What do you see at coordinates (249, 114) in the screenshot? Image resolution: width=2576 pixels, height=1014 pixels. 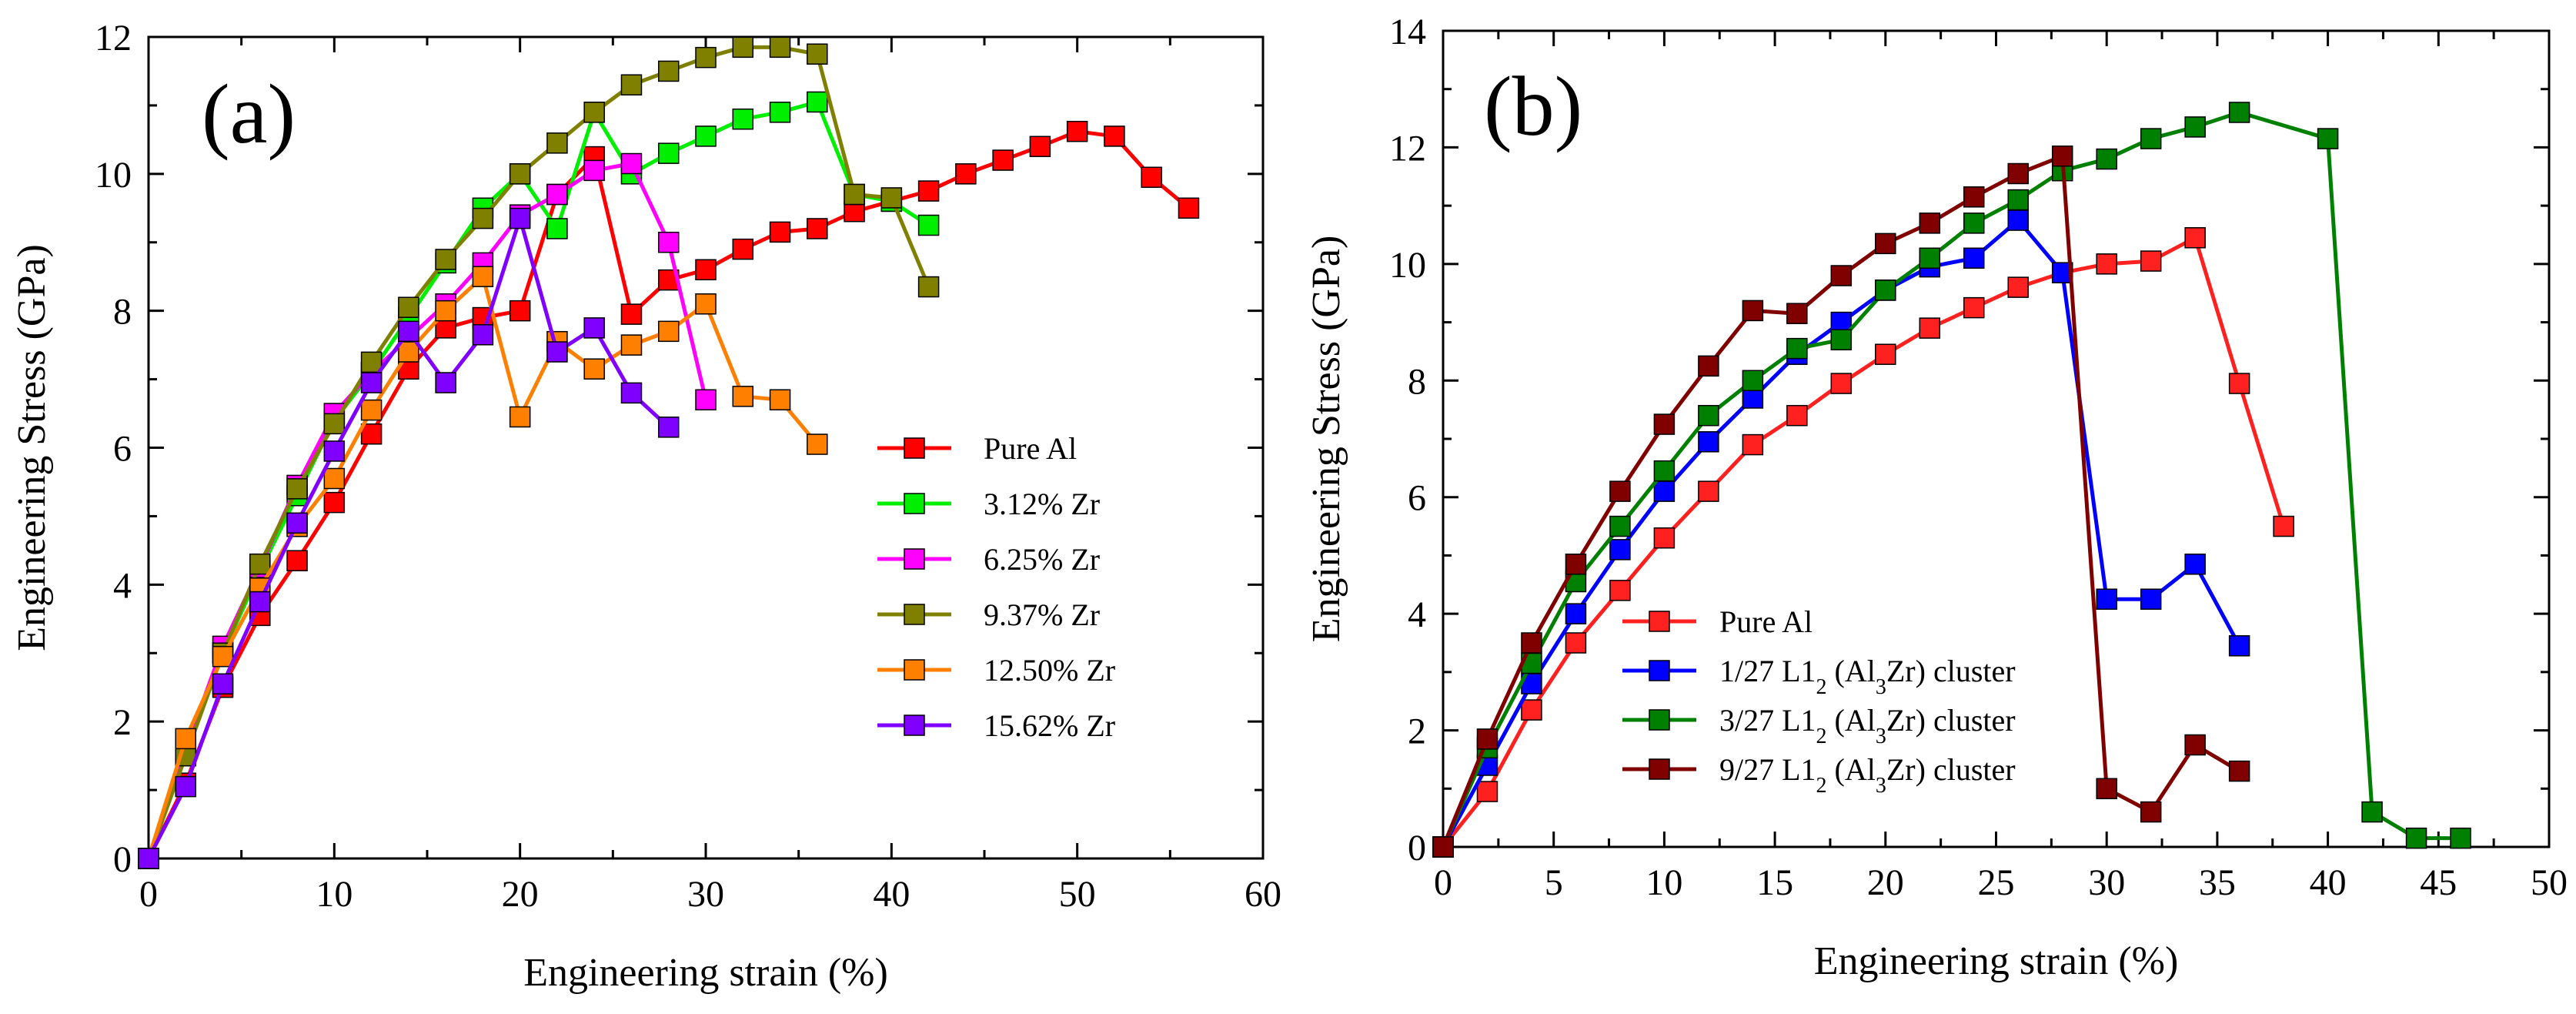 I see `panel-label: (a)` at bounding box center [249, 114].